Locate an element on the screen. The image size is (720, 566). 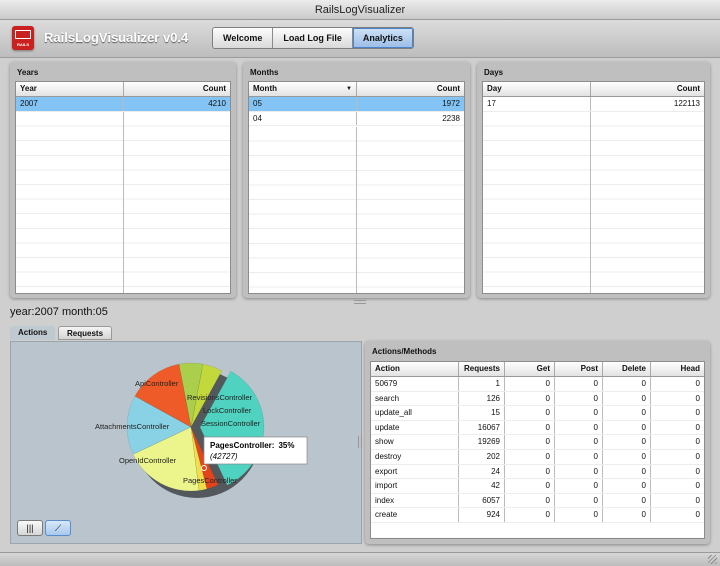
table-cell: destroy is located at coordinates (415, 456).